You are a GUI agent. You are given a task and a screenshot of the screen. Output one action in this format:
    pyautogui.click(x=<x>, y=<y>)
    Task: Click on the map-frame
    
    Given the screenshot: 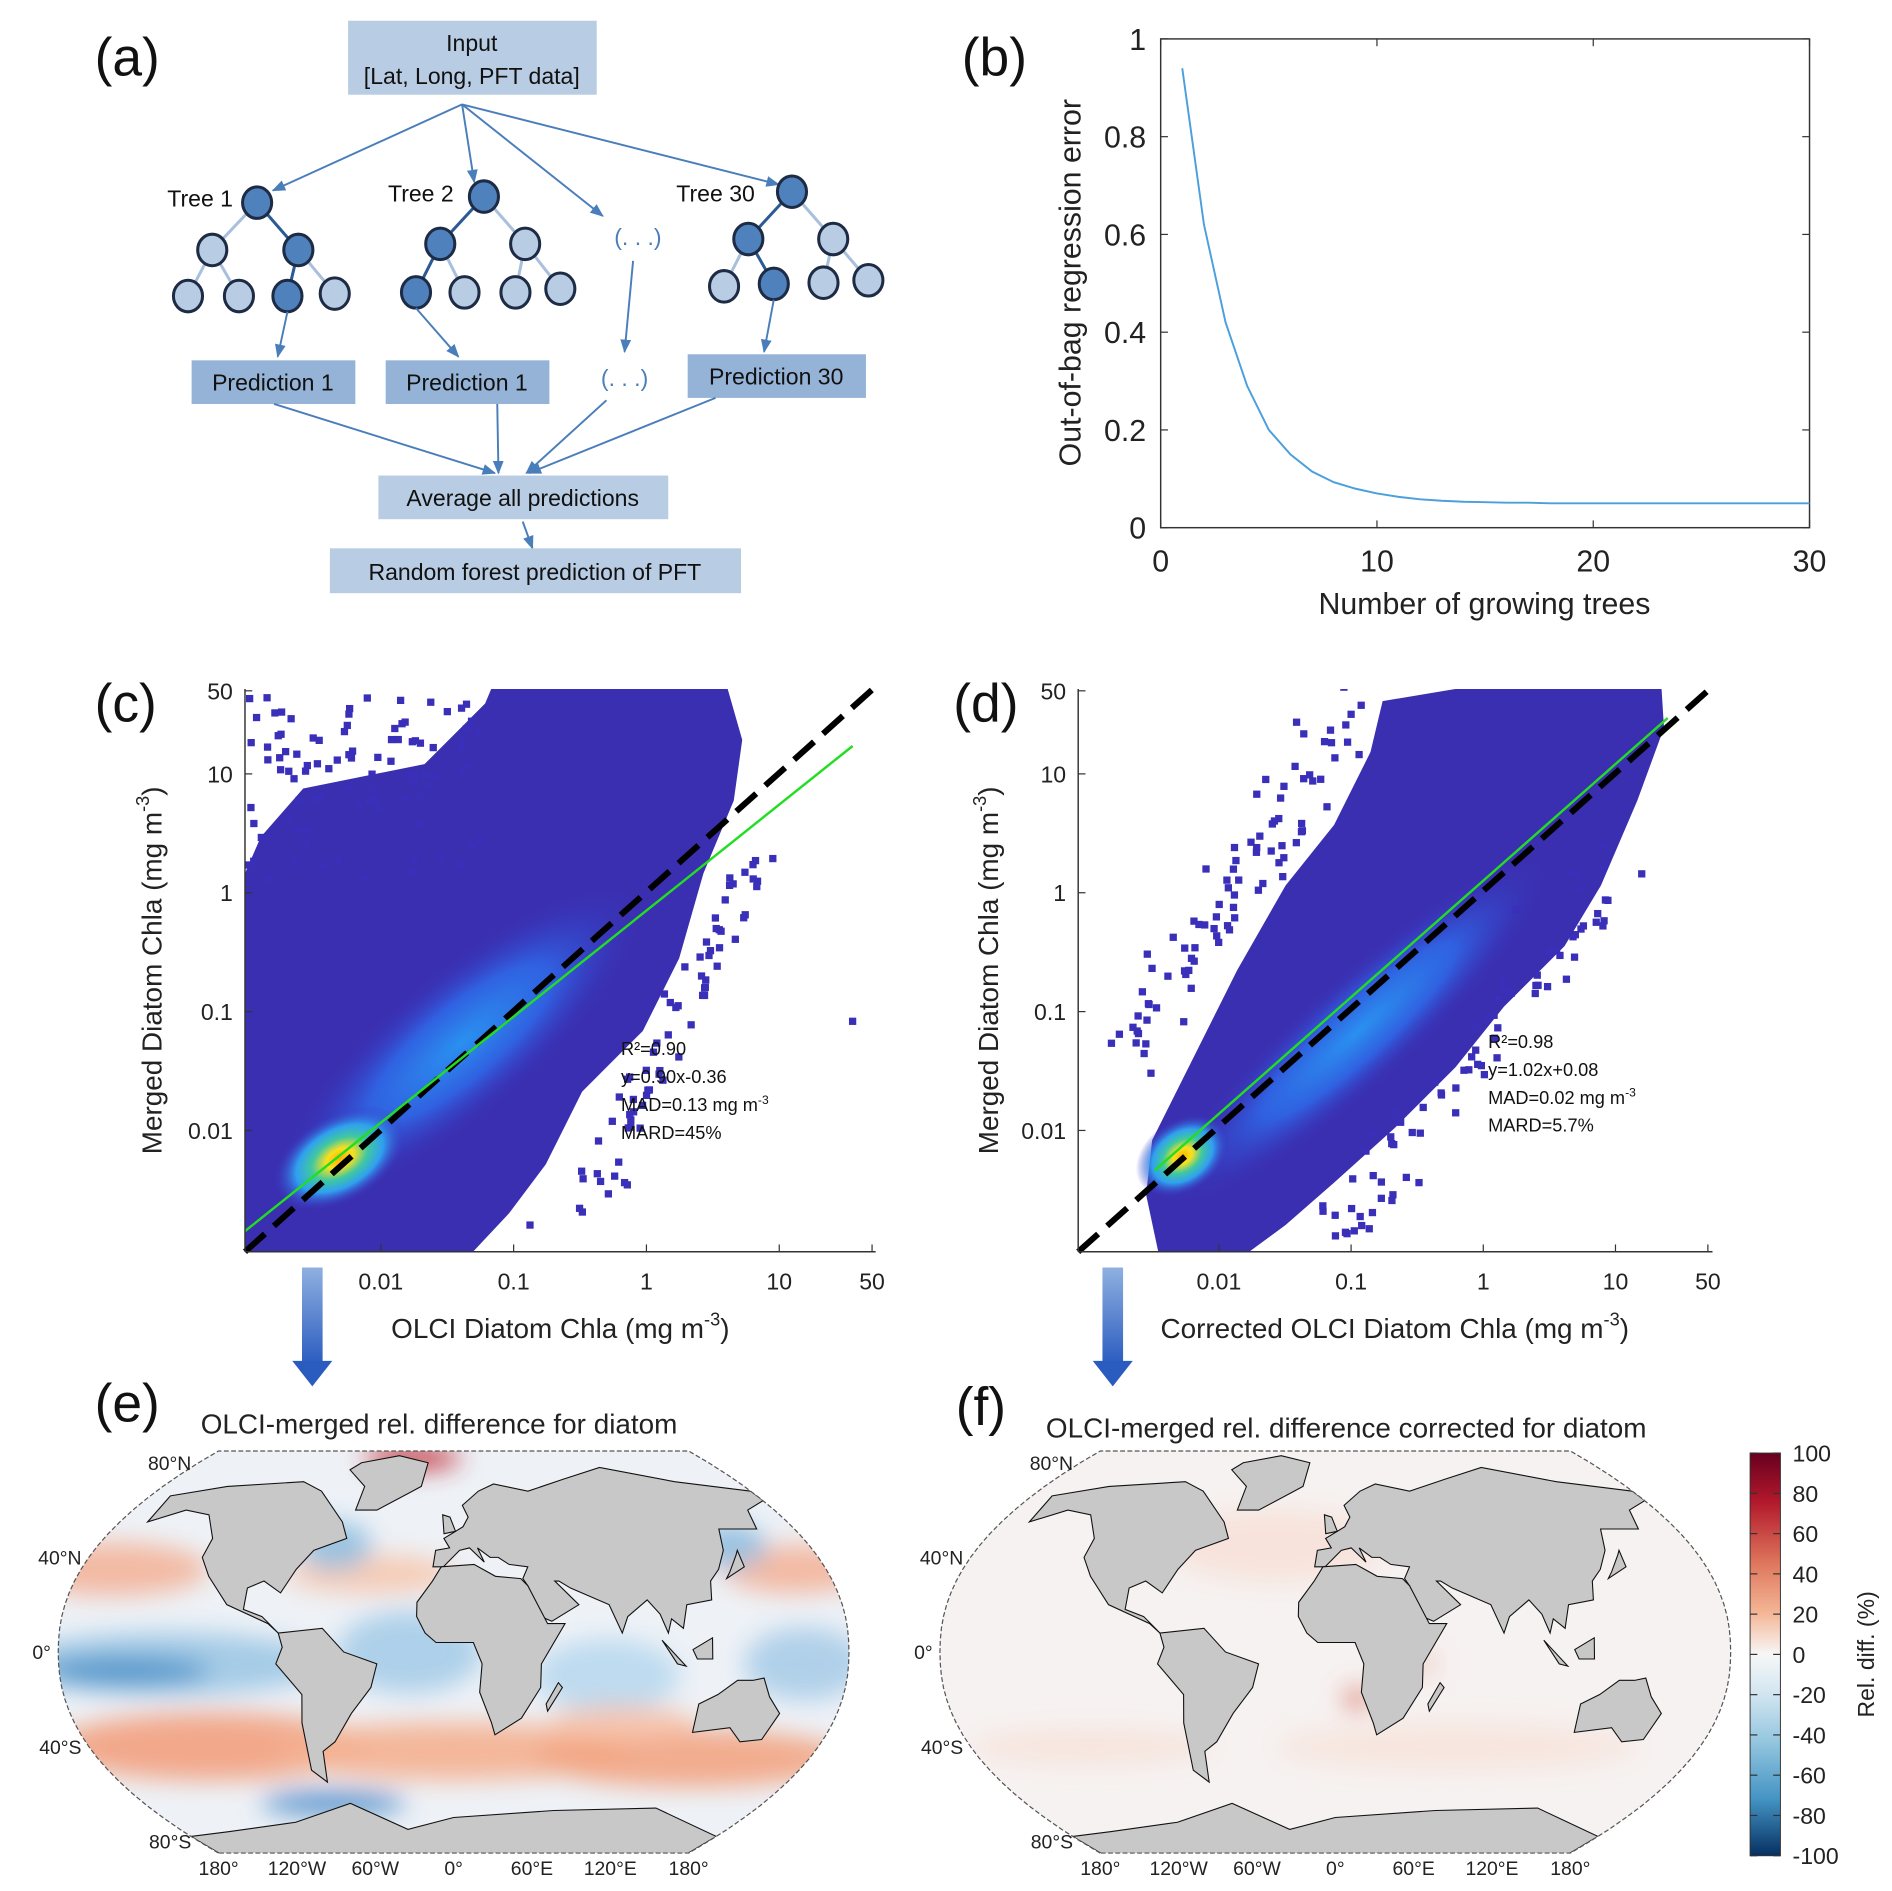 What is the action you would take?
    pyautogui.click(x=1335, y=1652)
    